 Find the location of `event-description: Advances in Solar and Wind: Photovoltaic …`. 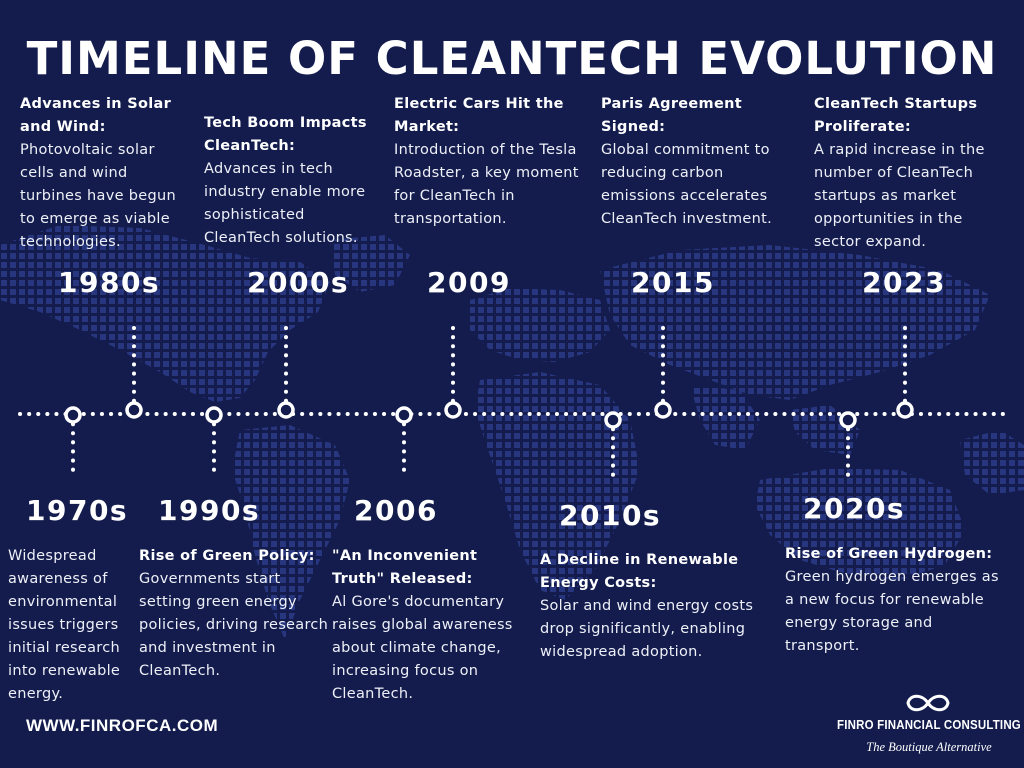

event-description: Advances in Solar and Wind: Photovoltaic … is located at coordinates (105, 173).